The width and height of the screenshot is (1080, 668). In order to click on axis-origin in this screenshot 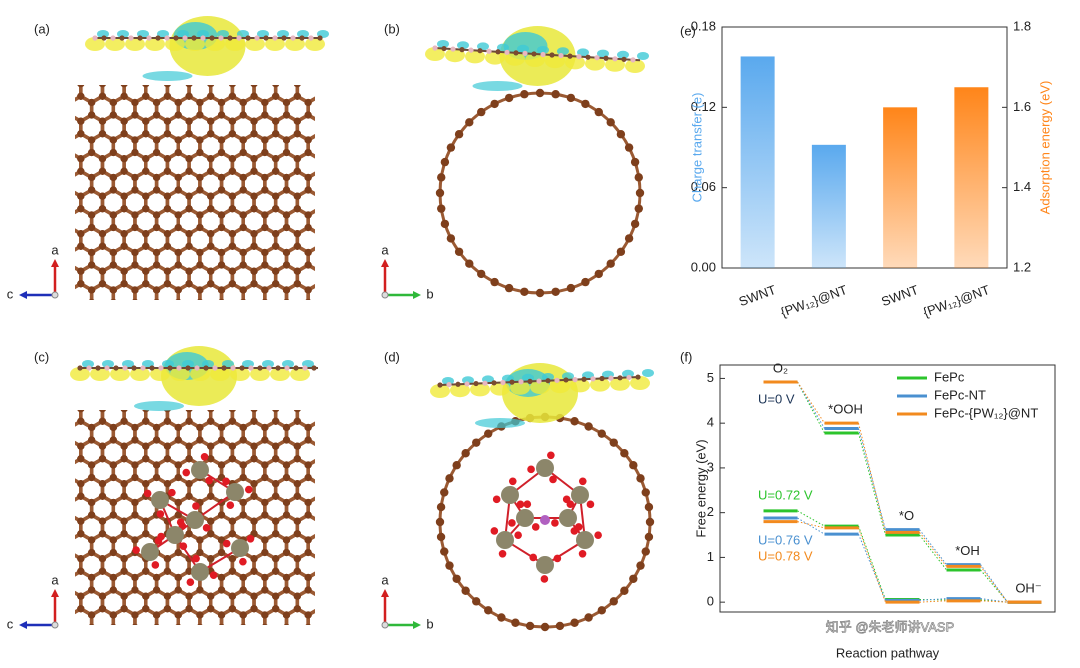, I will do `click(55, 625)`.